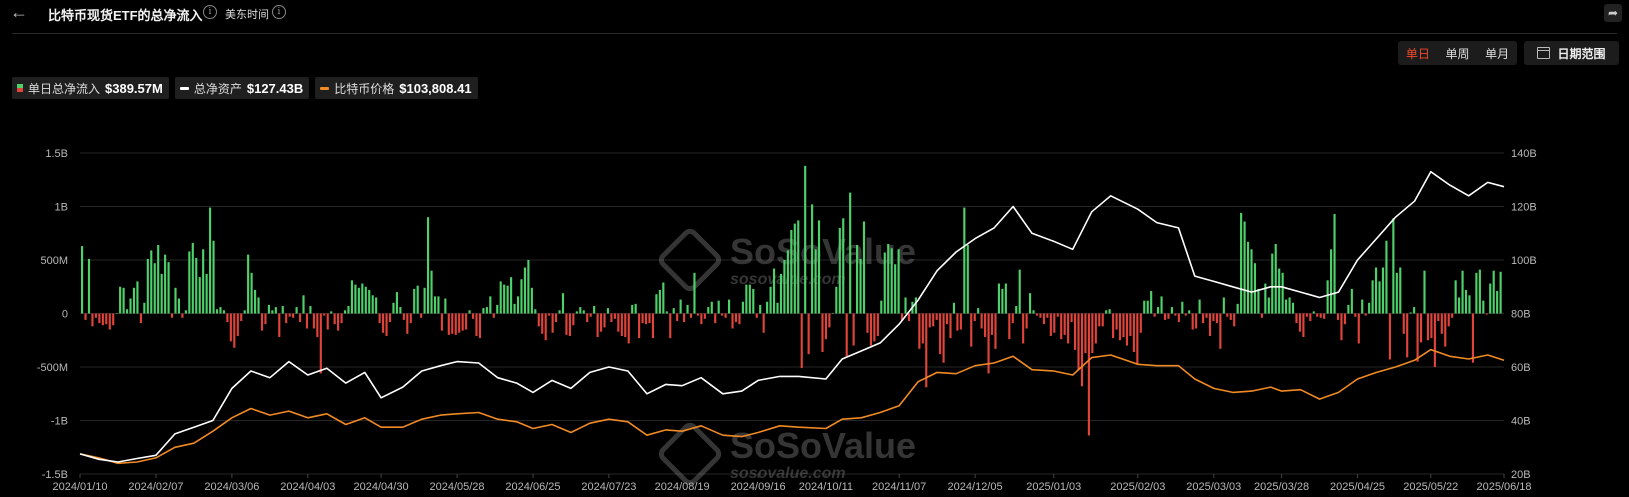  Describe the element at coordinates (1497, 53) in the screenshot. I see `period-monthly-button: 单月` at that location.